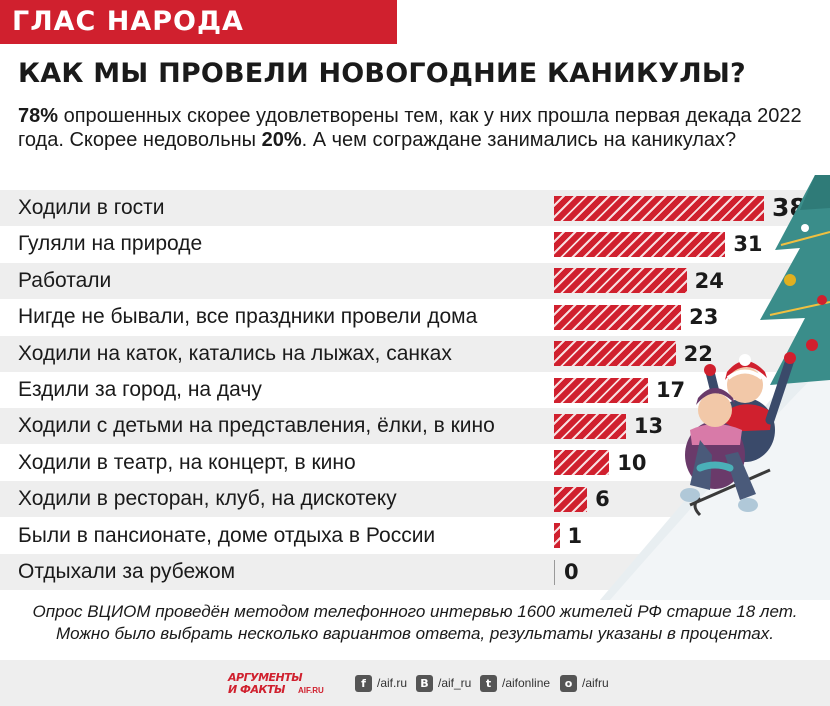 Image resolution: width=830 pixels, height=706 pixels. Describe the element at coordinates (38, 116) in the screenshot. I see `satisfied-percent: 78%` at that location.